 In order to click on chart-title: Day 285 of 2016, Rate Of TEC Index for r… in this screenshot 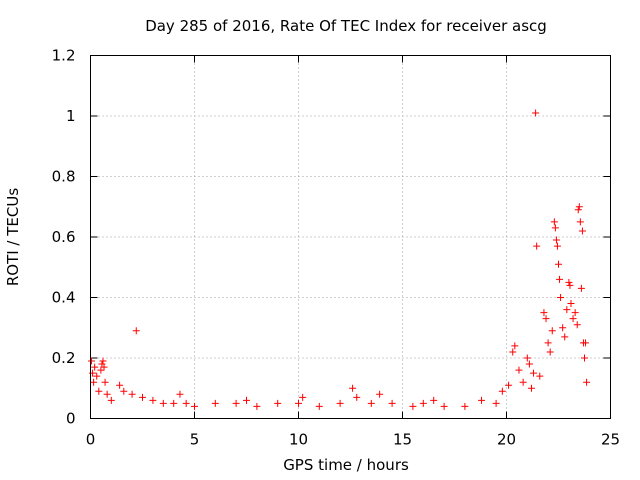, I will do `click(346, 26)`.